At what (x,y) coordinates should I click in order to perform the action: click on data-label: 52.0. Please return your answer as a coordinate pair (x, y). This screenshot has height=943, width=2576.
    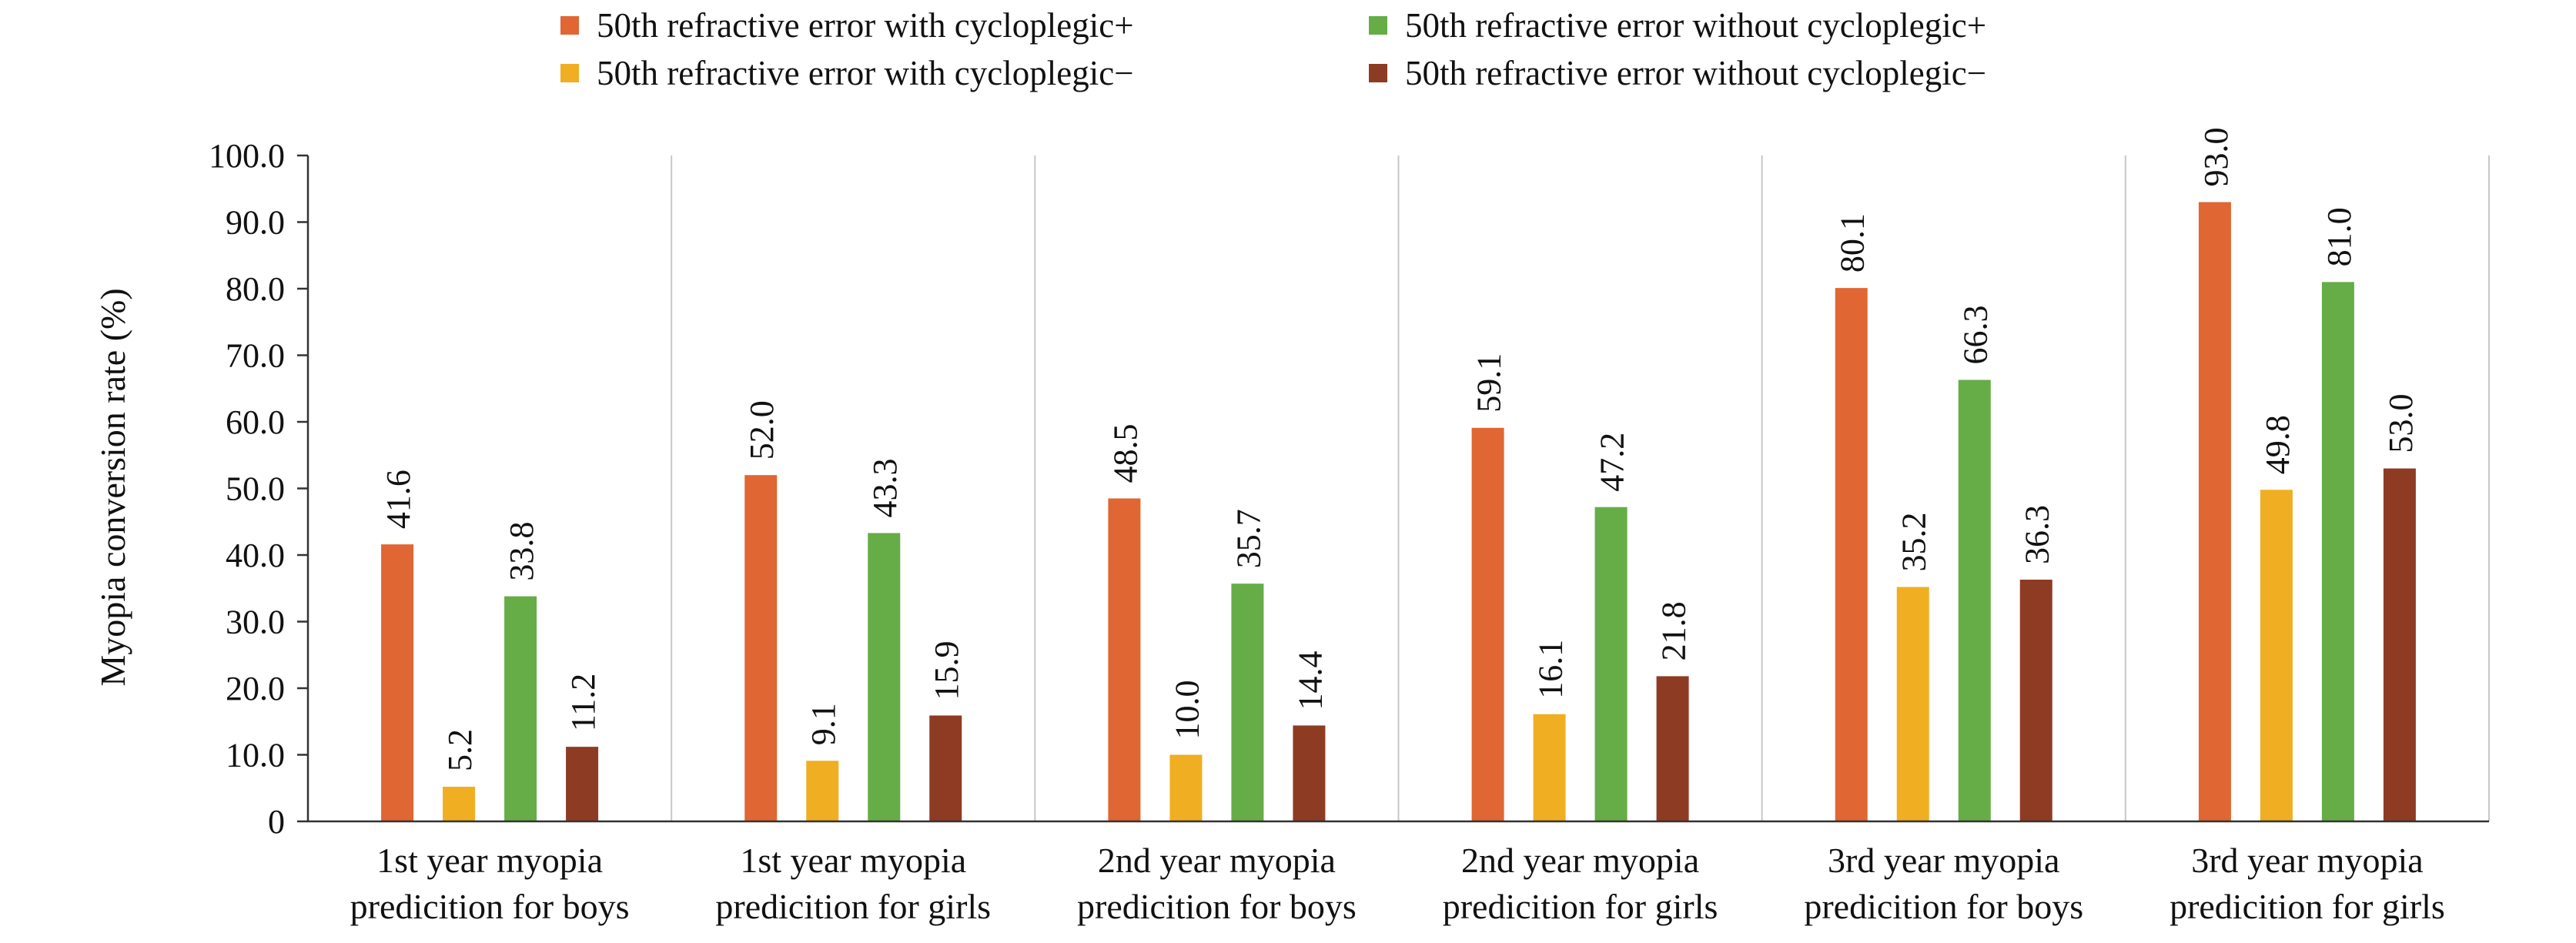
    Looking at the image, I should click on (762, 430).